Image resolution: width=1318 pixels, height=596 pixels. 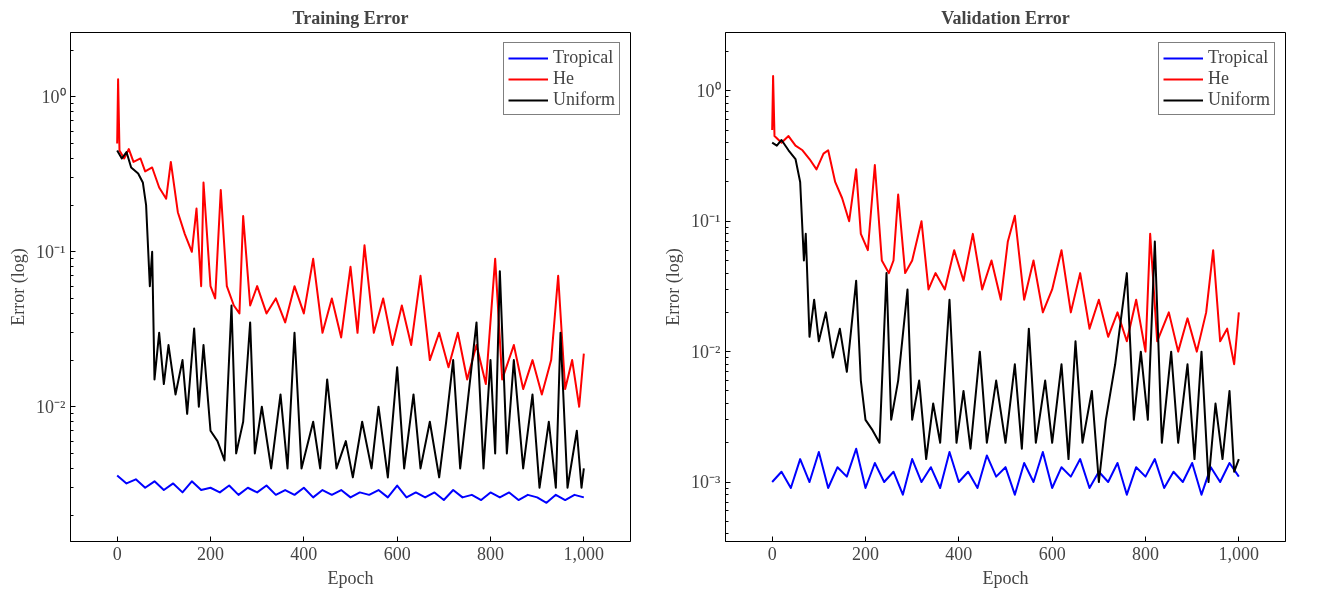 I want to click on chart-title: Training Error, so click(x=350, y=17).